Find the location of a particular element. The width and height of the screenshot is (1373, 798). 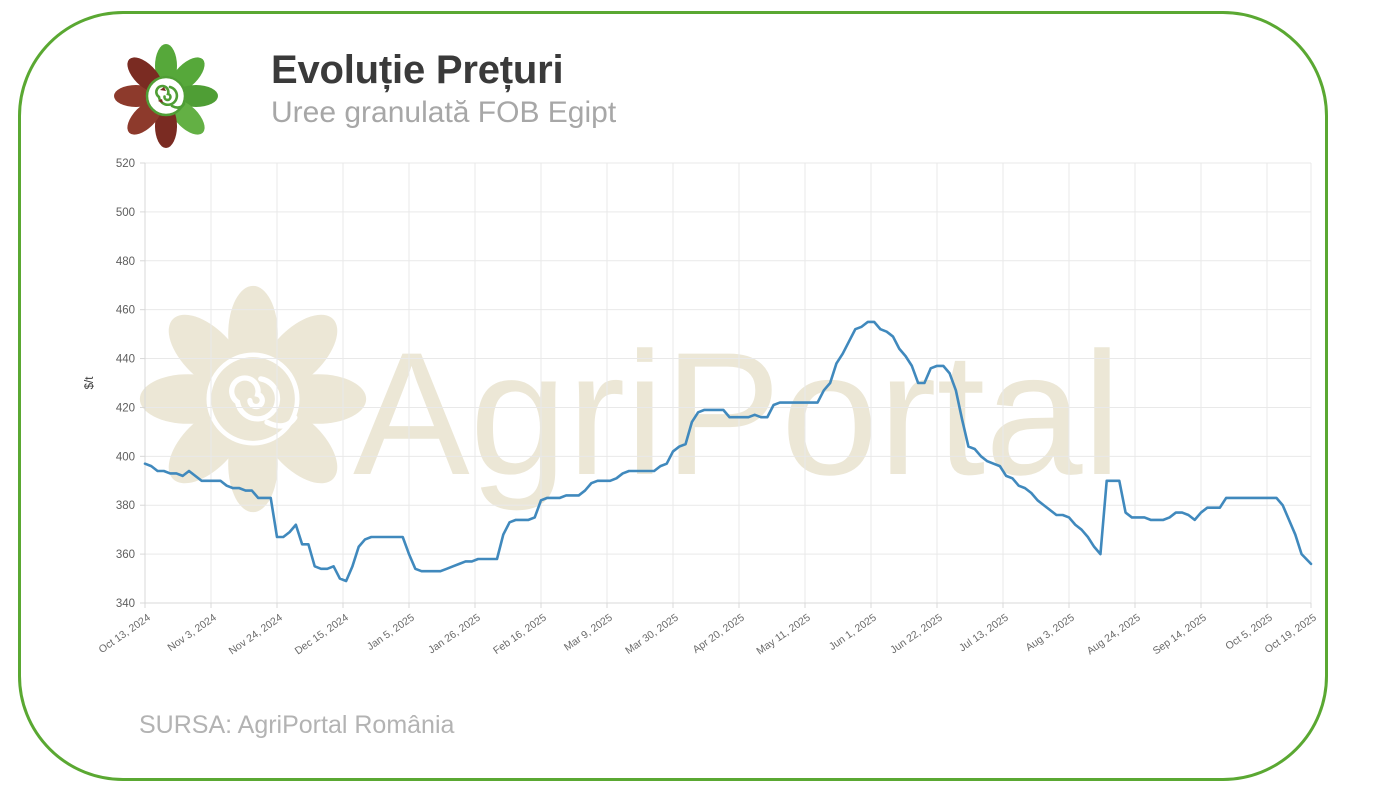

page-subtitle: Uree granulată FOB Egipt is located at coordinates (444, 112).